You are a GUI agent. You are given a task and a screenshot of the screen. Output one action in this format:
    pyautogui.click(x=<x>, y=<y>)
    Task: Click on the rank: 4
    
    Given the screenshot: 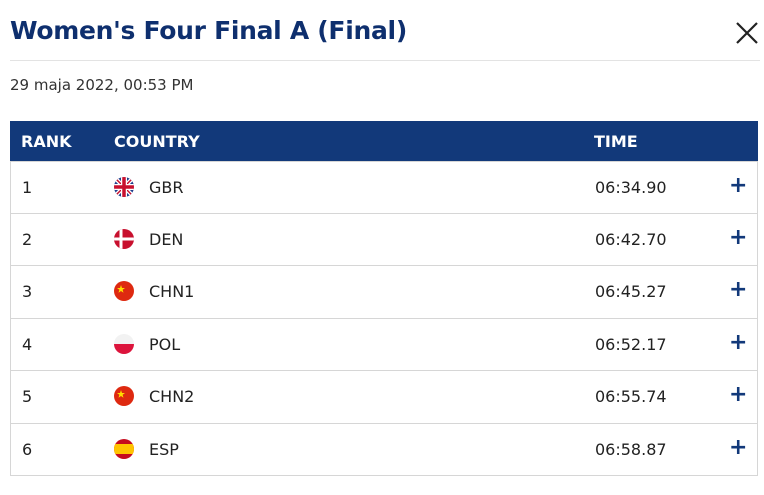 What is the action you would take?
    pyautogui.click(x=27, y=344)
    